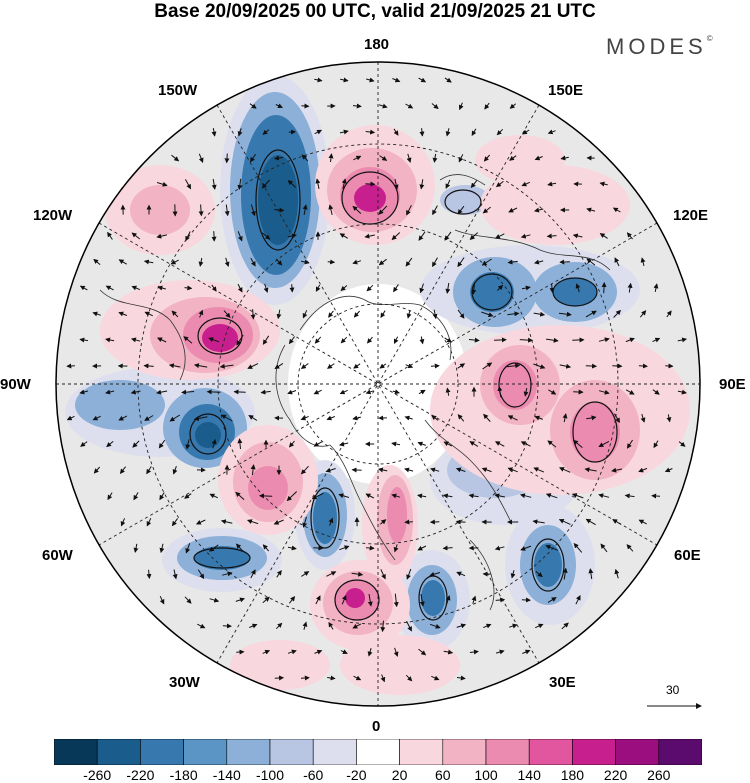  What do you see at coordinates (732, 384) in the screenshot?
I see `lon-label-90e: 90E` at bounding box center [732, 384].